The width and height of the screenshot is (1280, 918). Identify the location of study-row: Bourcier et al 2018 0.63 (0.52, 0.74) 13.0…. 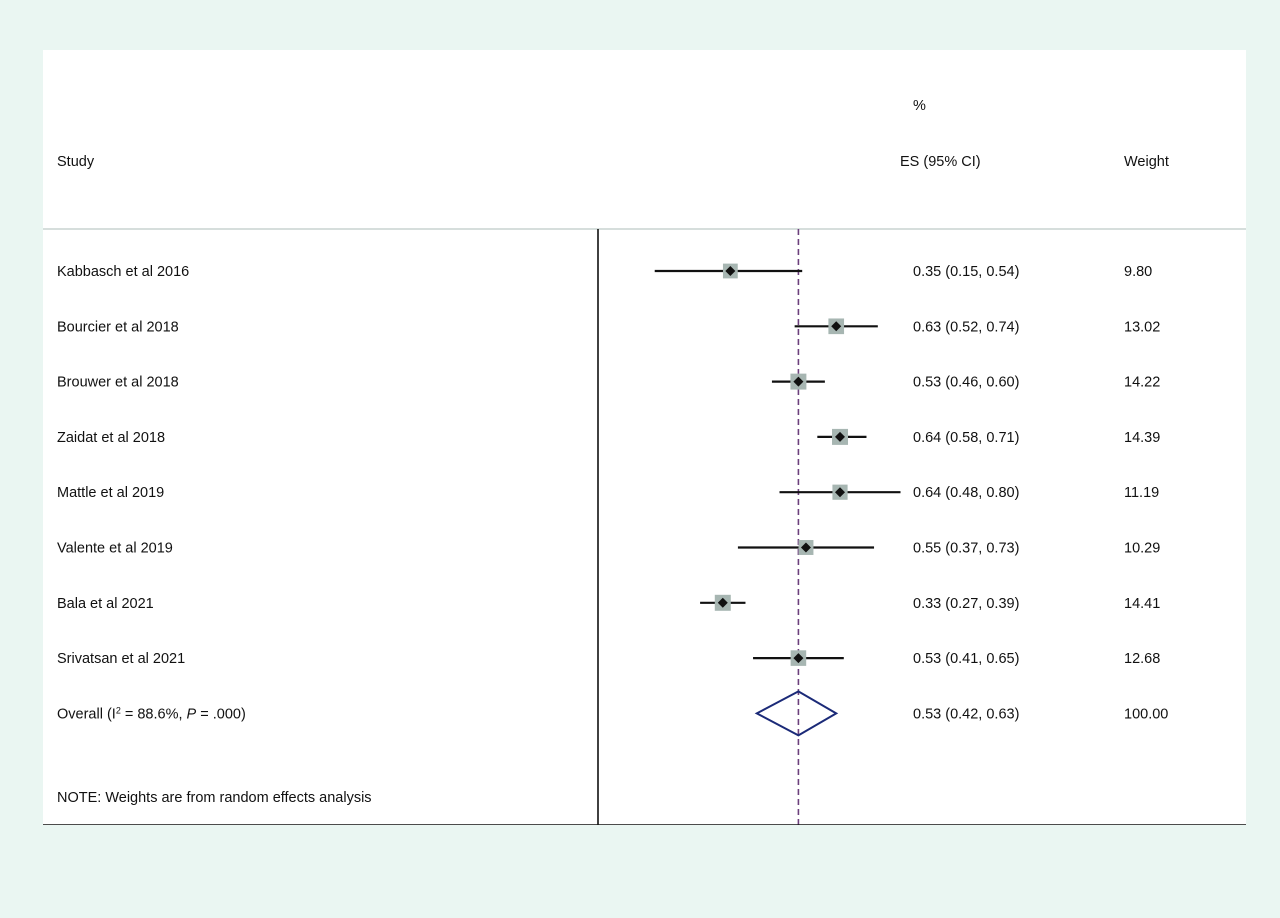
(608, 326).